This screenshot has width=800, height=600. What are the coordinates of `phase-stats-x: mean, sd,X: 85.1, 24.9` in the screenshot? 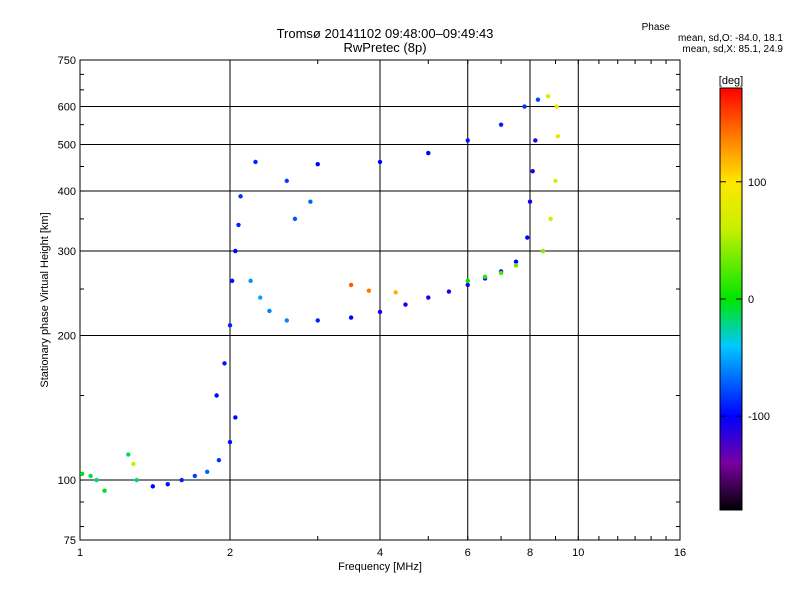 It's located at (732, 49).